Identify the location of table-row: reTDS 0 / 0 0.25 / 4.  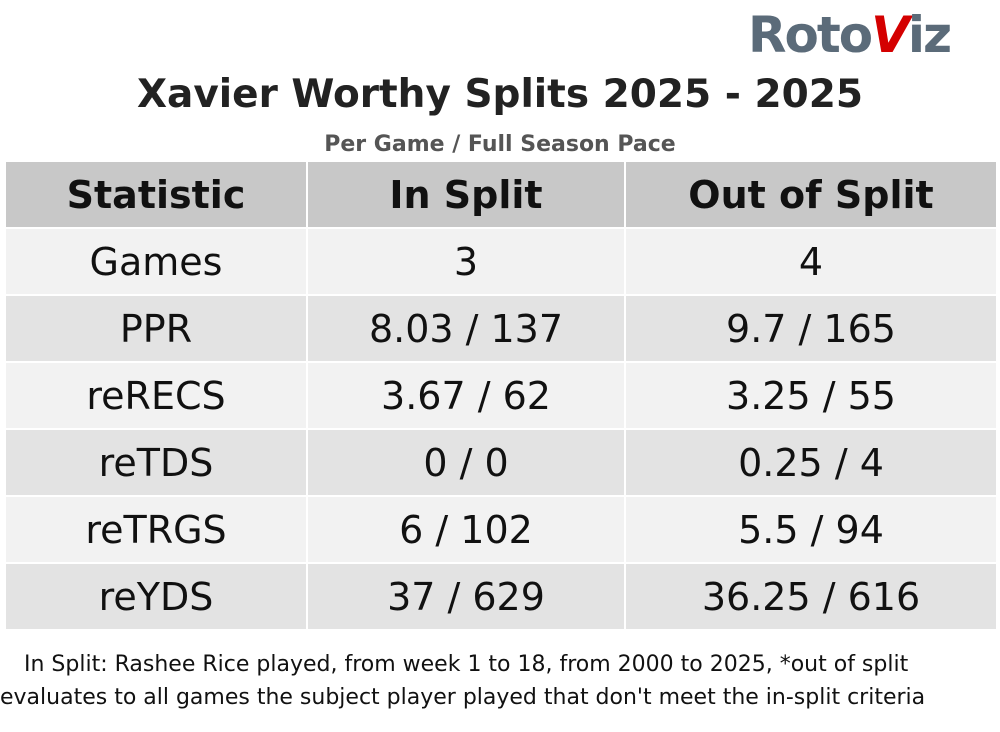
(501, 462).